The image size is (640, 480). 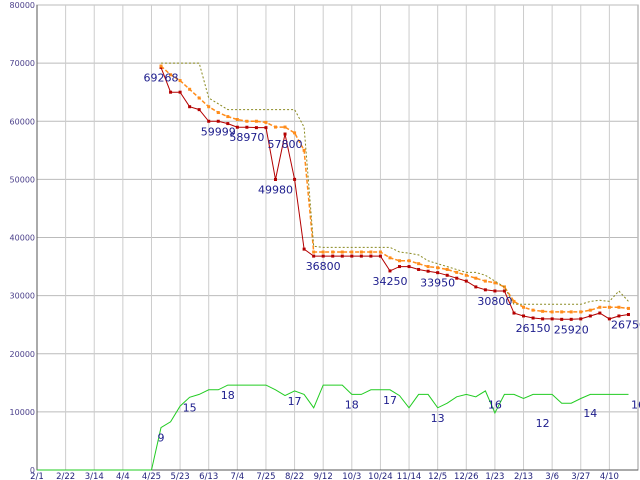 I want to click on x-tick-label: 5/23, so click(x=180, y=476).